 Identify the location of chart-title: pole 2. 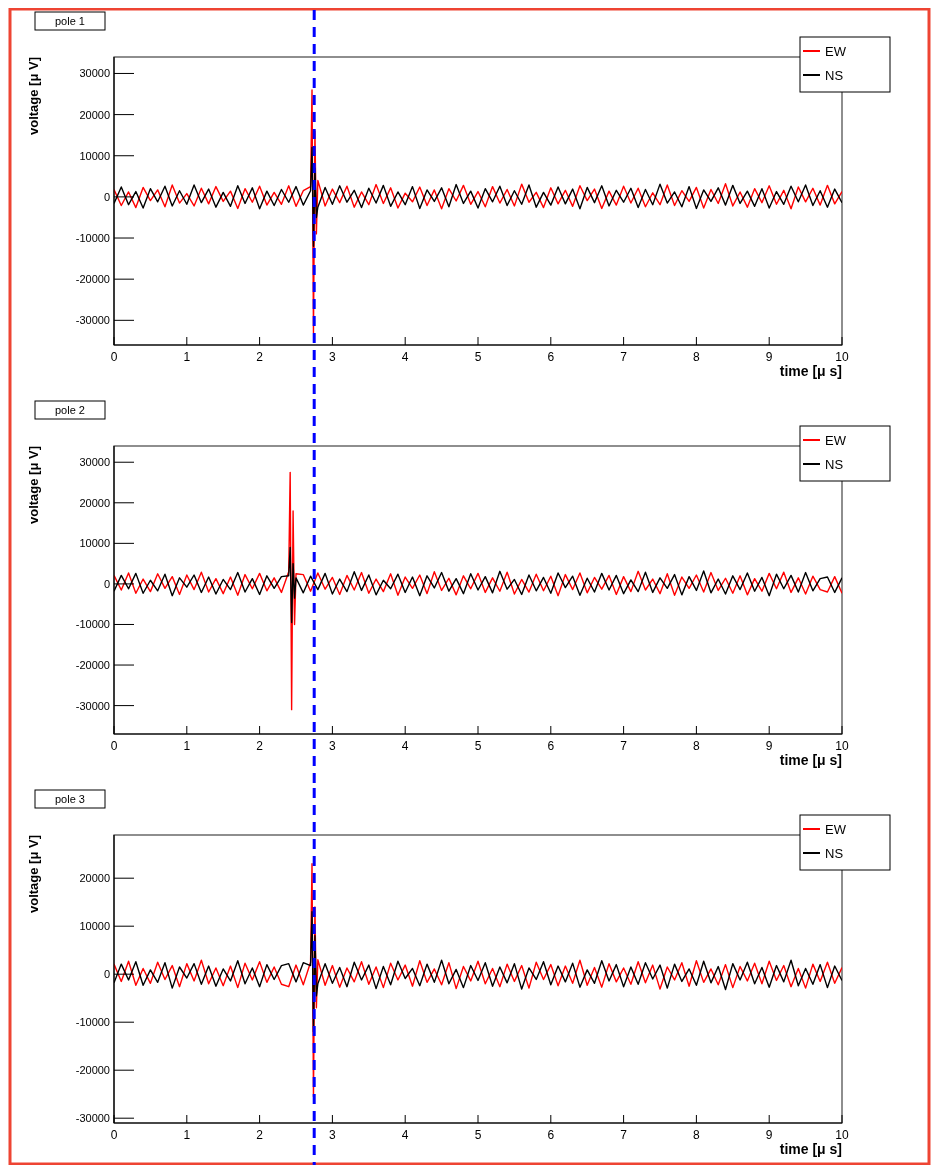
(70, 410).